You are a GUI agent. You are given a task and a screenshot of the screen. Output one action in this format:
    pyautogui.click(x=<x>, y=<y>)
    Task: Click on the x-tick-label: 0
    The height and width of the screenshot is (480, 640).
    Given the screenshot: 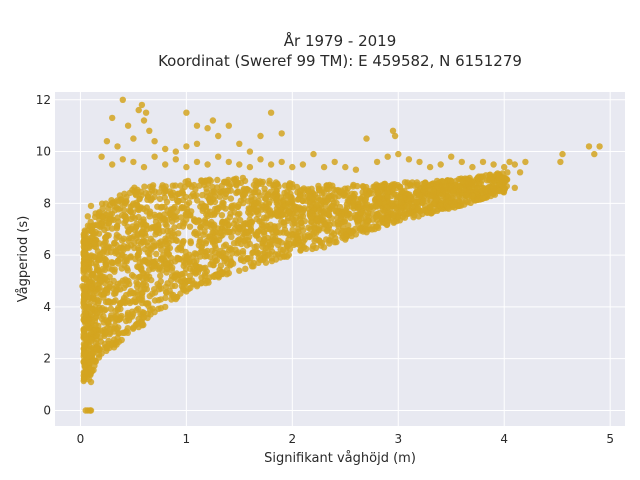 What is the action you would take?
    pyautogui.click(x=81, y=439)
    